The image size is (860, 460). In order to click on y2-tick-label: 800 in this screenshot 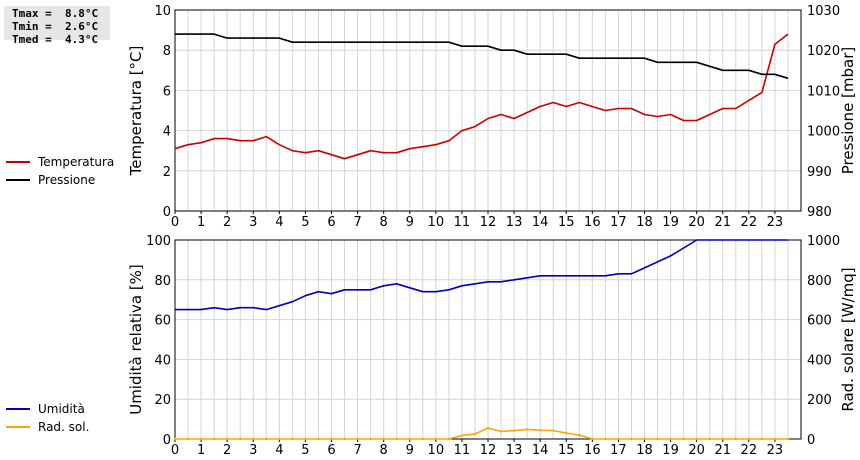, I will do `click(819, 281)`.